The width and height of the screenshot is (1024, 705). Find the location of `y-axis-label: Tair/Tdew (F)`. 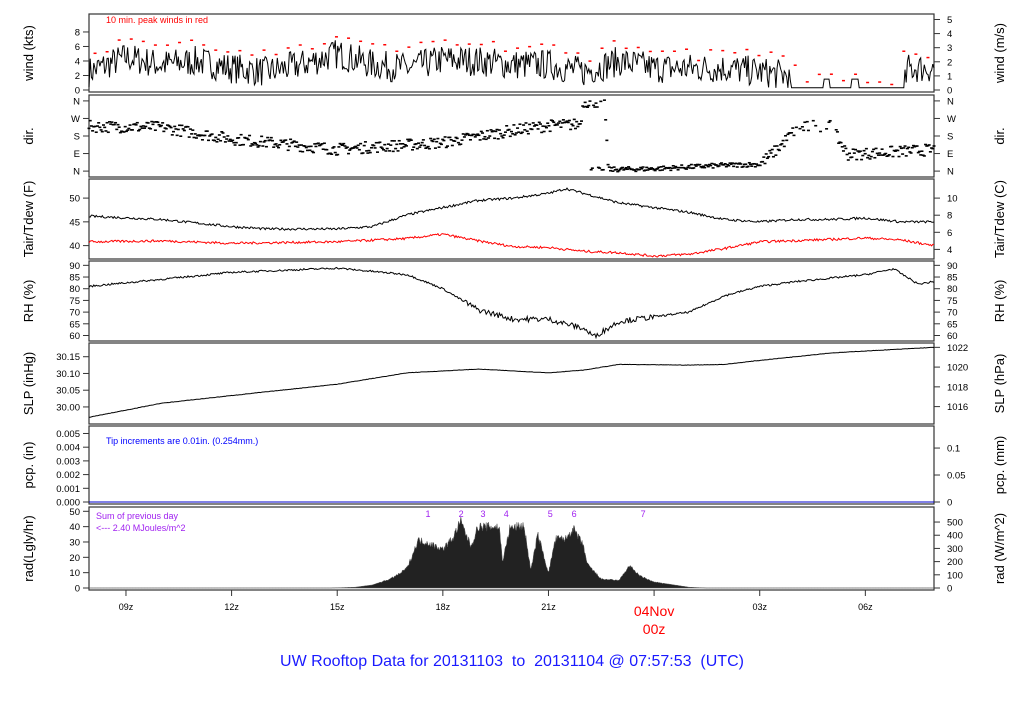

y-axis-label: Tair/Tdew (F) is located at coordinates (28, 219).